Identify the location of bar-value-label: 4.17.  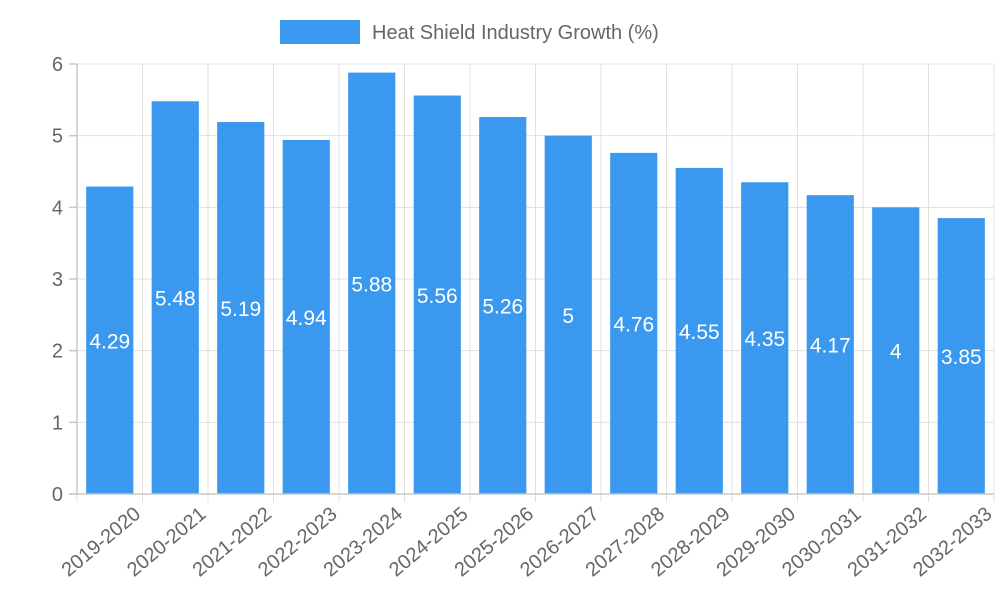
(830, 346).